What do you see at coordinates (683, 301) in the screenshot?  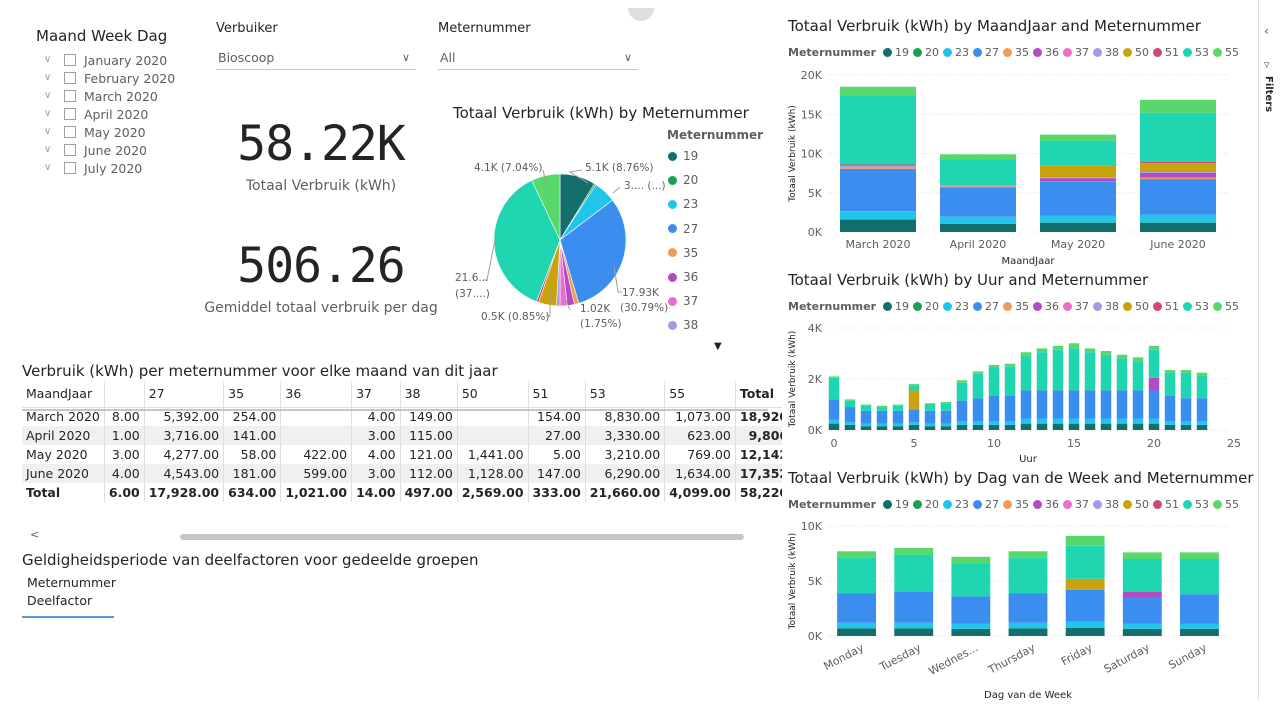 I see `pie-legend-item: 37` at bounding box center [683, 301].